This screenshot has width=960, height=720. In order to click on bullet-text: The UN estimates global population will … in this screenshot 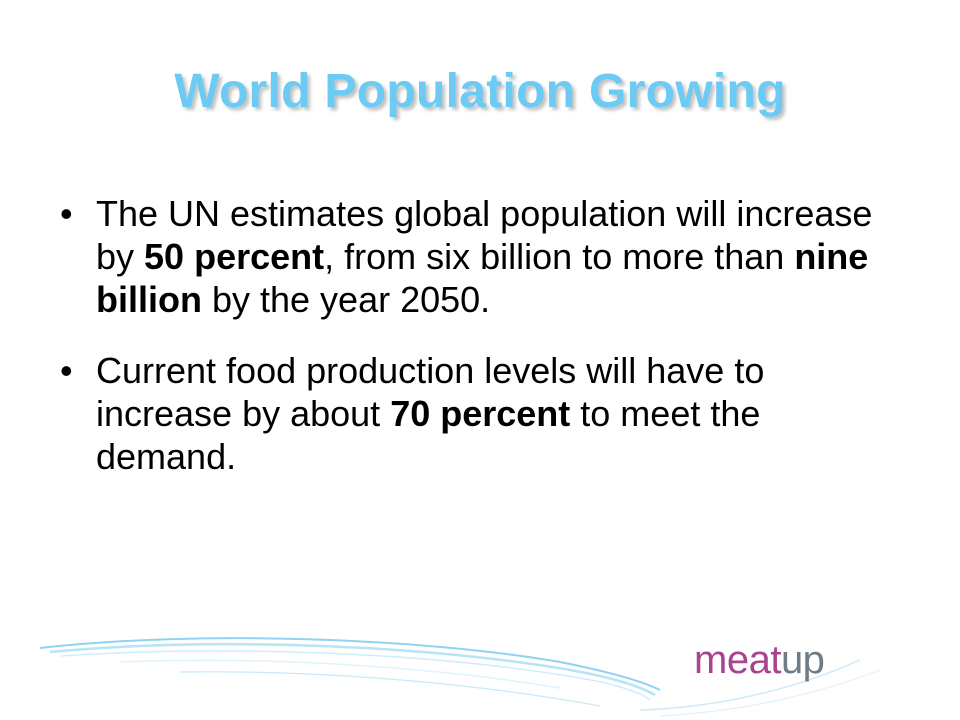, I will do `click(484, 235)`.